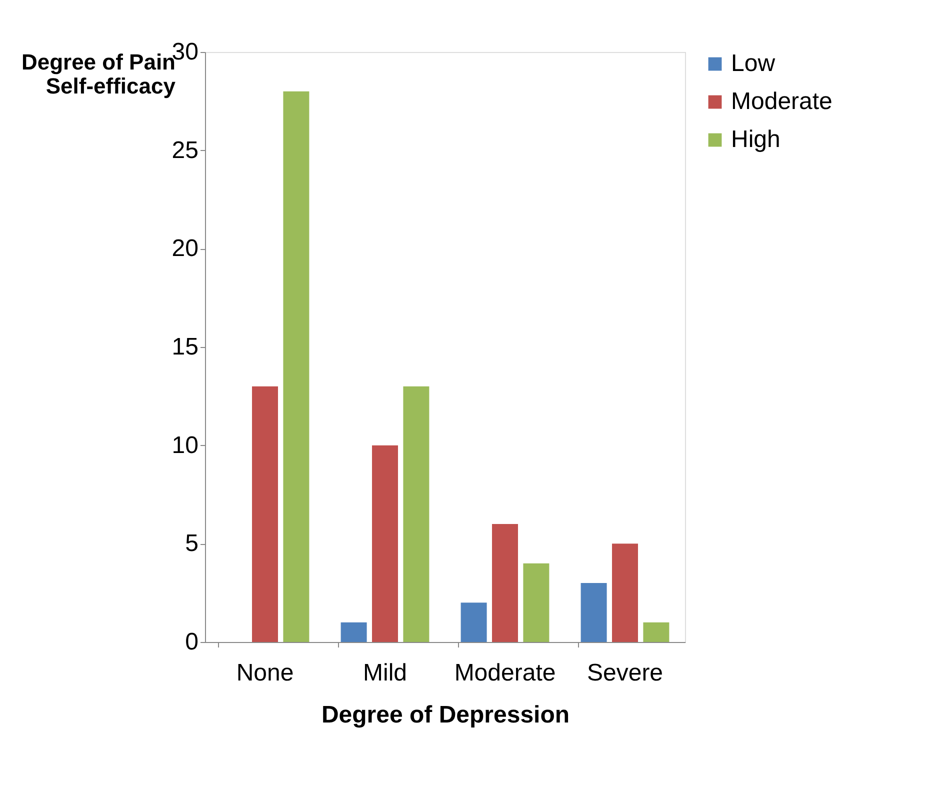 This screenshot has height=812, width=932. Describe the element at coordinates (385, 673) in the screenshot. I see `x-tick-label: Mild` at that location.